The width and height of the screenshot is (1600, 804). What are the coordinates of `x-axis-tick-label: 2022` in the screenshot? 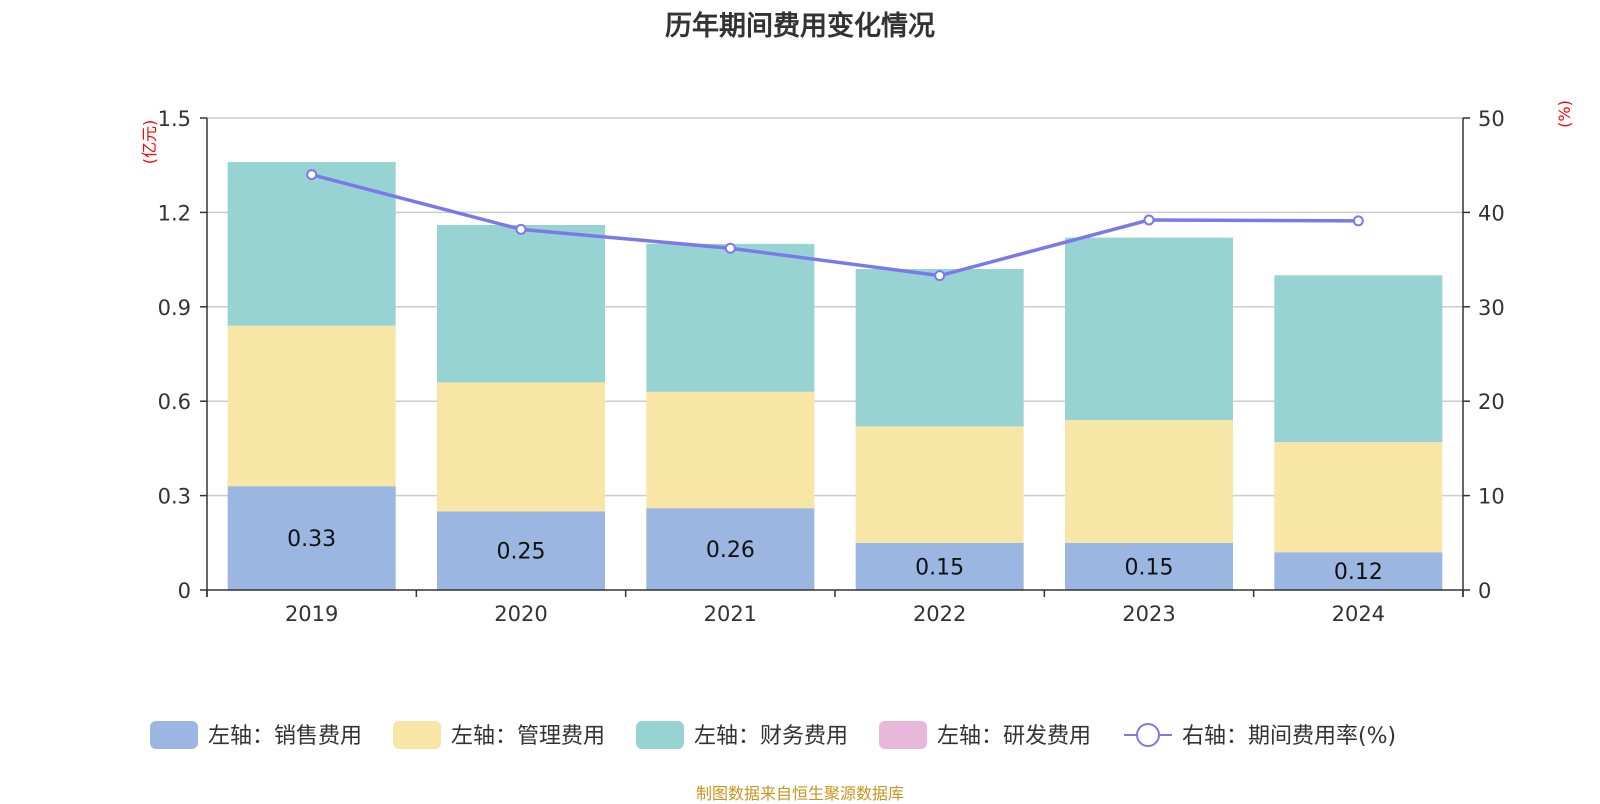 It's located at (939, 614).